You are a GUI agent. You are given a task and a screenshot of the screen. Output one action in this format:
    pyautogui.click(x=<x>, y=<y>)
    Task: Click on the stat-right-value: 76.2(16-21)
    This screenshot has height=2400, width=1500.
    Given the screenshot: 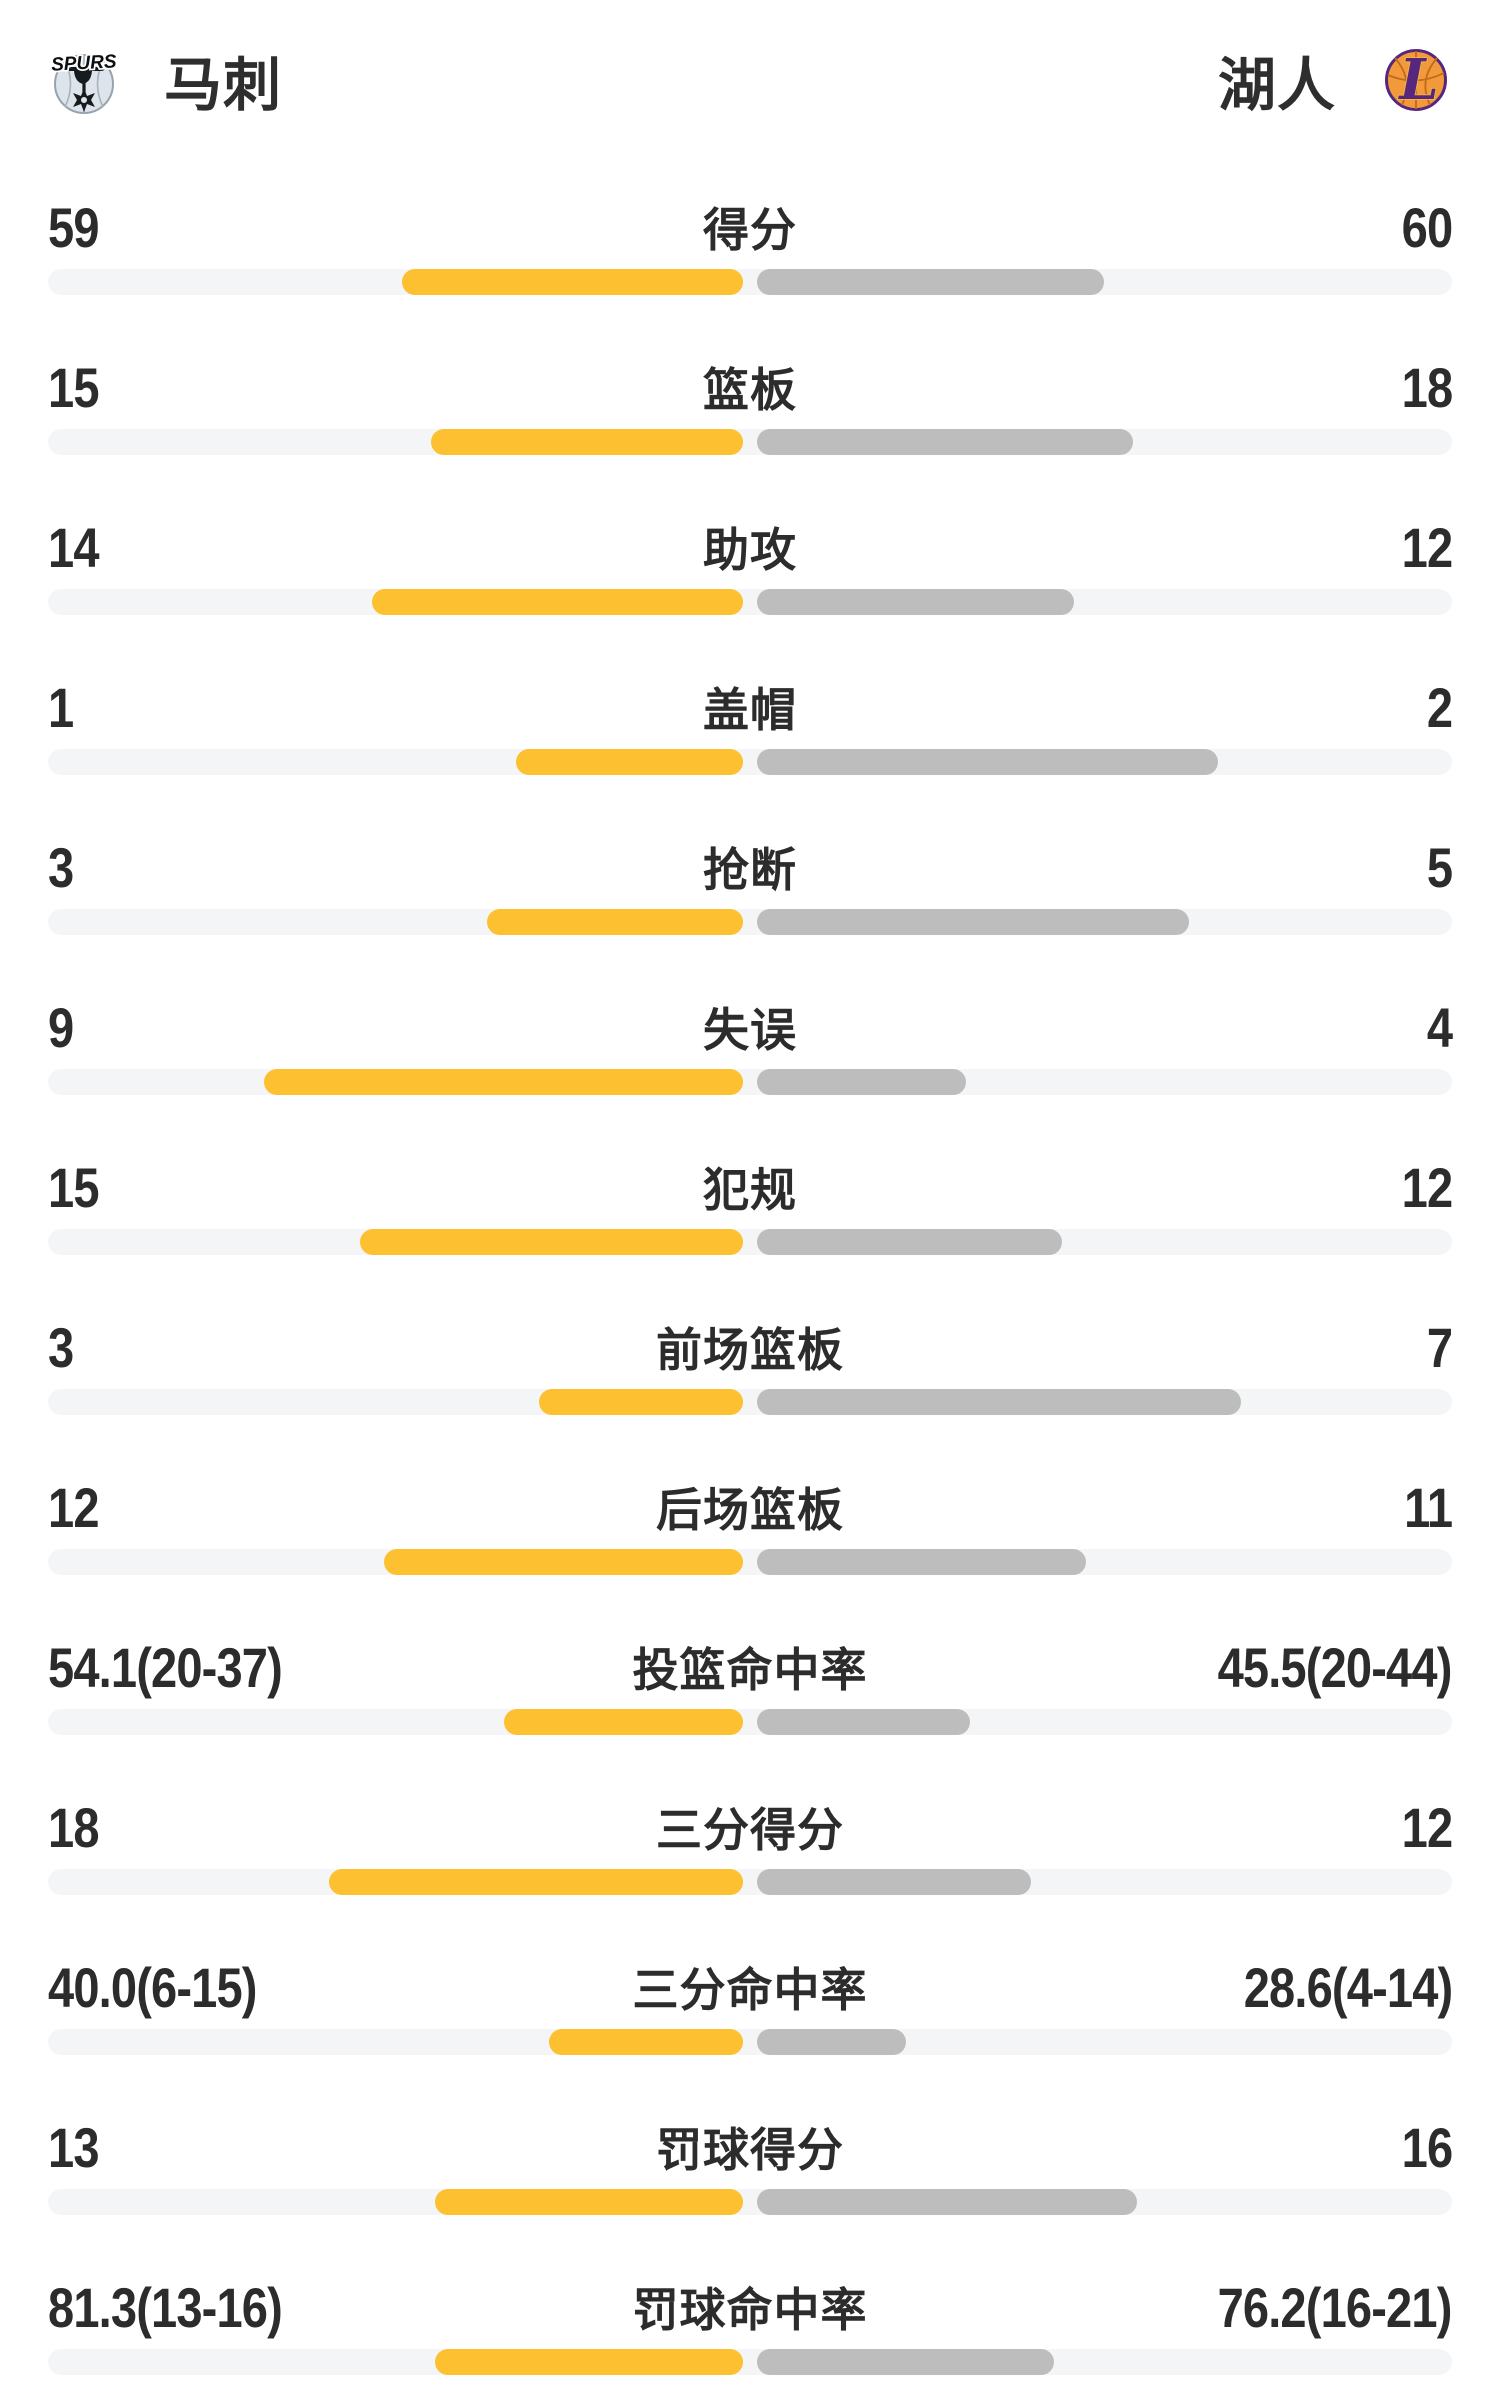 What is the action you would take?
    pyautogui.click(x=1335, y=2307)
    